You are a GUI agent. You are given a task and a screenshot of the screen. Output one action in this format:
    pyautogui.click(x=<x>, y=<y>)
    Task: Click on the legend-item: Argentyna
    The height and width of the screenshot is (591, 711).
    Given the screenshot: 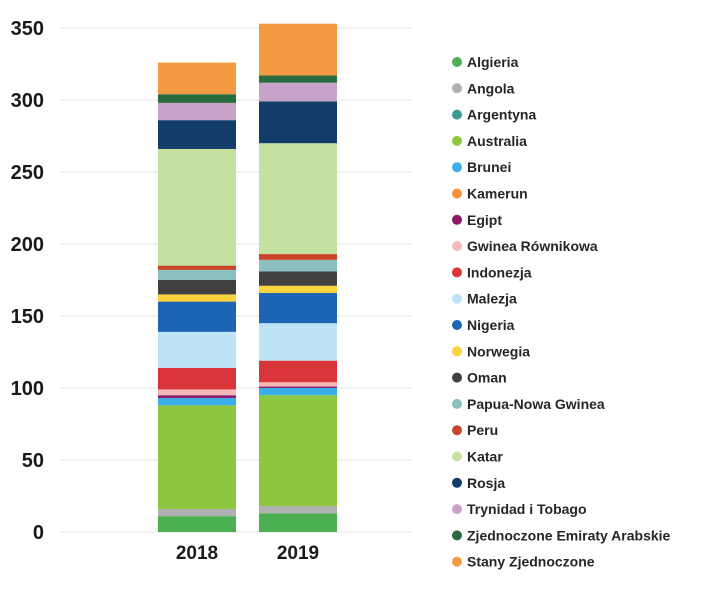 What is the action you would take?
    pyautogui.click(x=494, y=115)
    